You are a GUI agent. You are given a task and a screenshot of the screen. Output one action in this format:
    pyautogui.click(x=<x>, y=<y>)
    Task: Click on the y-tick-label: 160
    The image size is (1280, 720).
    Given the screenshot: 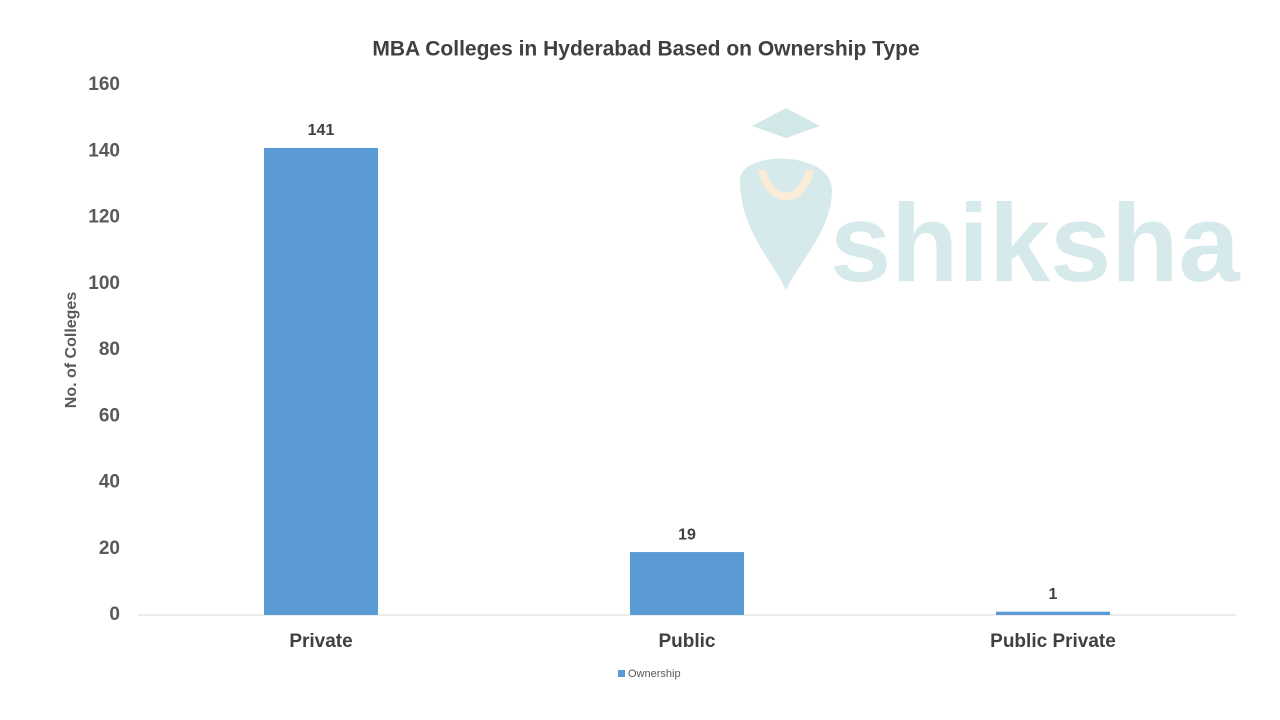 What is the action you would take?
    pyautogui.click(x=104, y=84)
    